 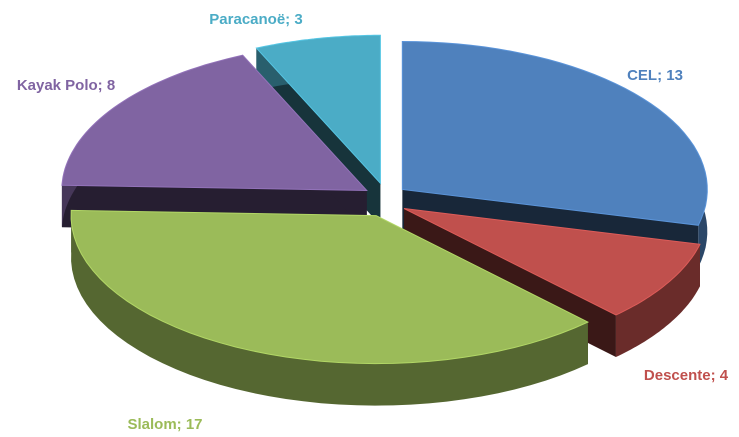 What do you see at coordinates (657, 300) in the screenshot?
I see `slice-wall` at bounding box center [657, 300].